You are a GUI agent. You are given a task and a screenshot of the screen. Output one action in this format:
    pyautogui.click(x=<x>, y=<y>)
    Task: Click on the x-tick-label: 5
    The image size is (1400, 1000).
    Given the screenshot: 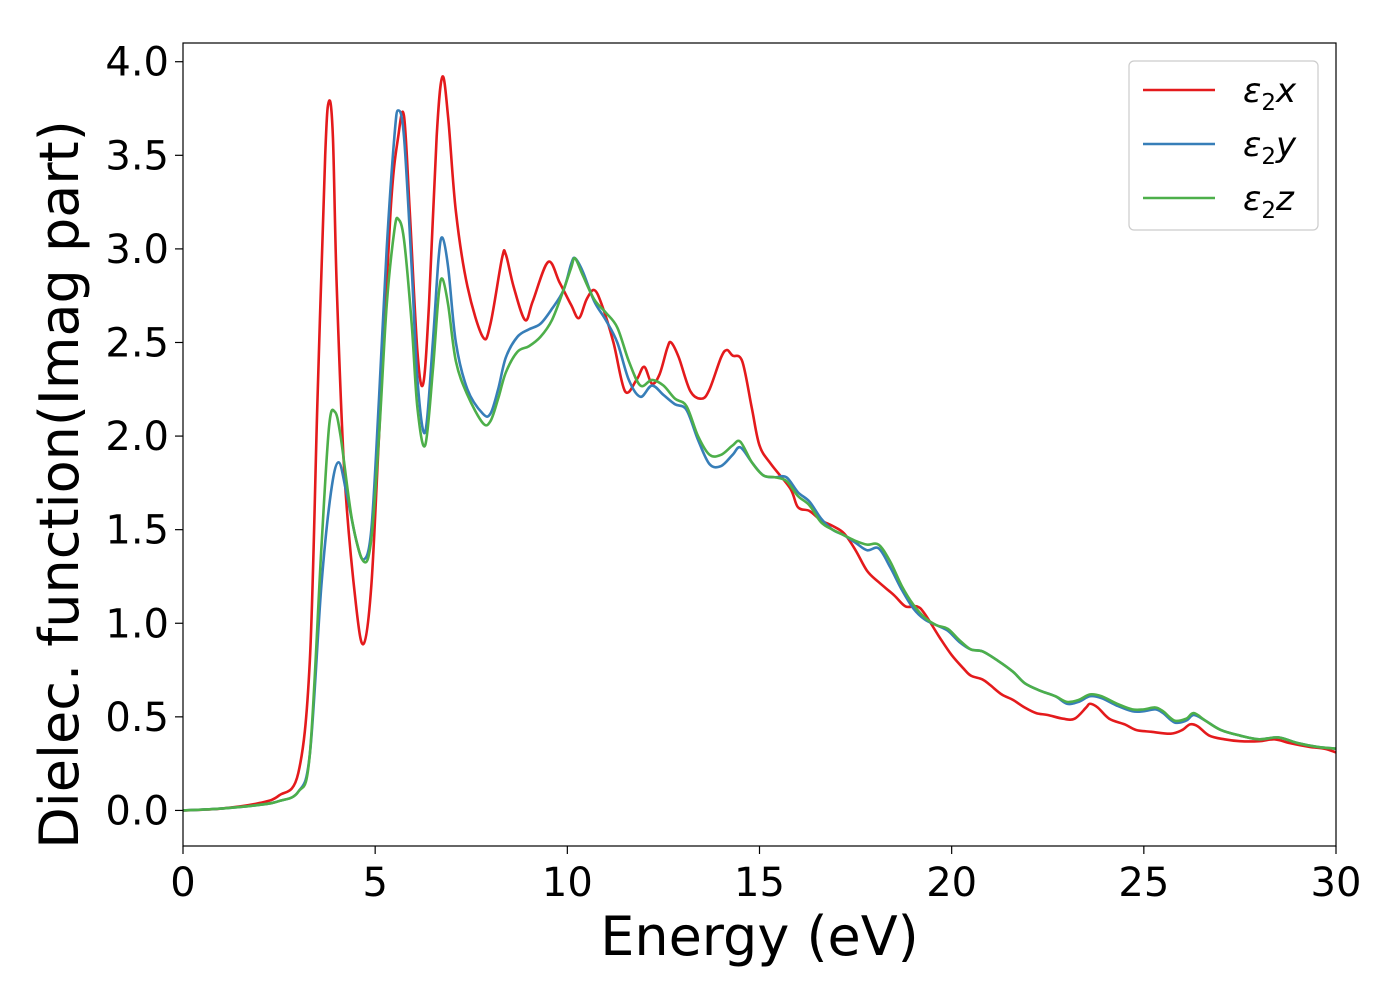 What is the action you would take?
    pyautogui.click(x=374, y=883)
    